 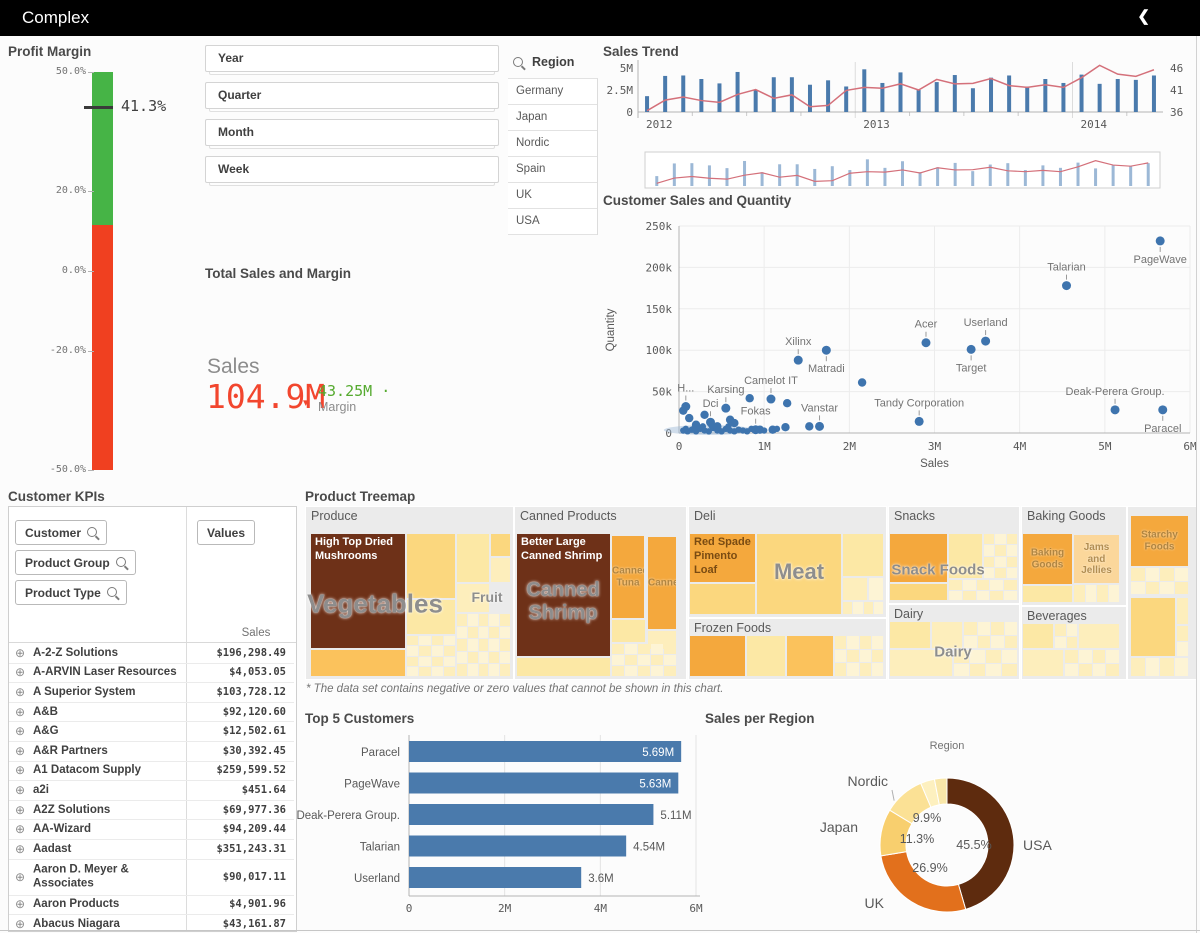 I want to click on scatter-point-Deak-Perera Group., so click(x=1115, y=410).